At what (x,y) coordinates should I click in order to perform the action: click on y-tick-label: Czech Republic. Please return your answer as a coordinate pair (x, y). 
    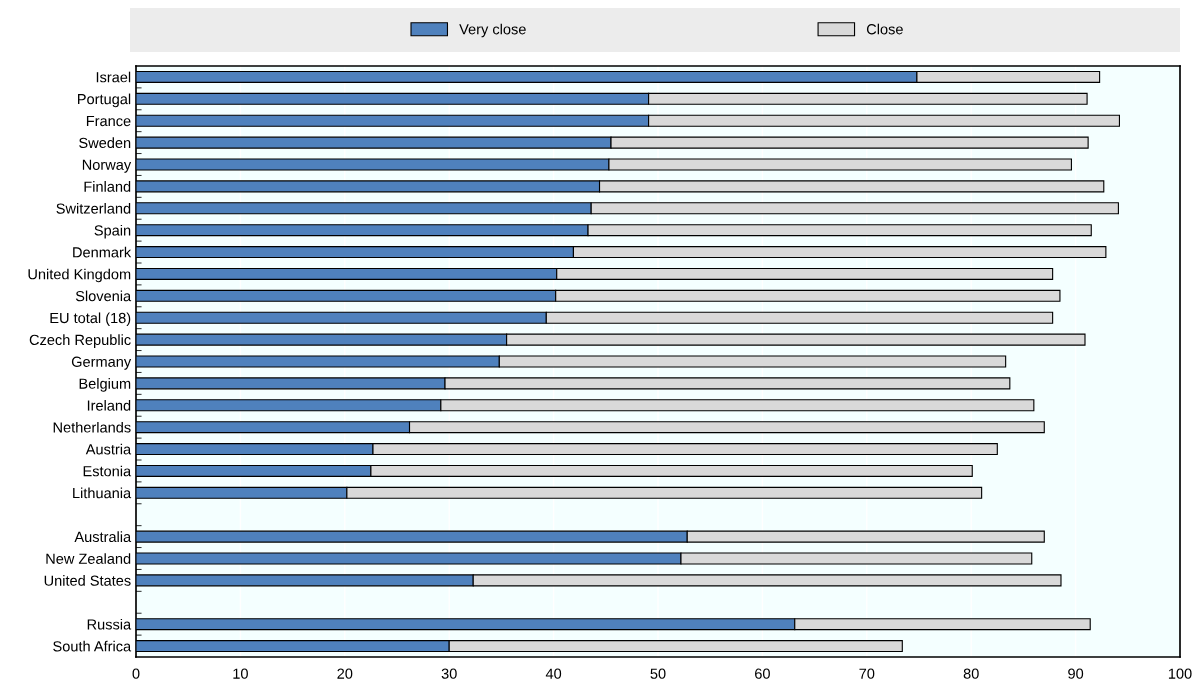
    Looking at the image, I should click on (80, 341).